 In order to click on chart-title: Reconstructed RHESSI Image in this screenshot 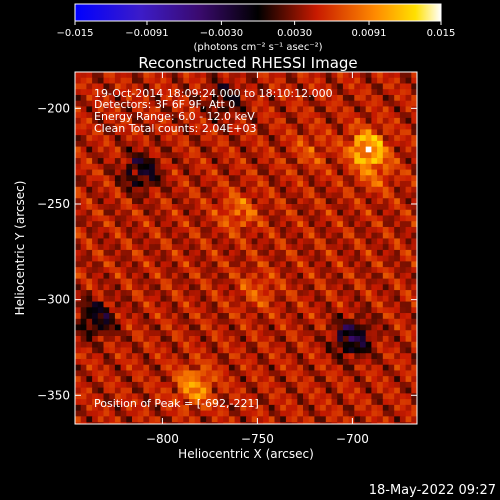, I will do `click(247, 63)`.